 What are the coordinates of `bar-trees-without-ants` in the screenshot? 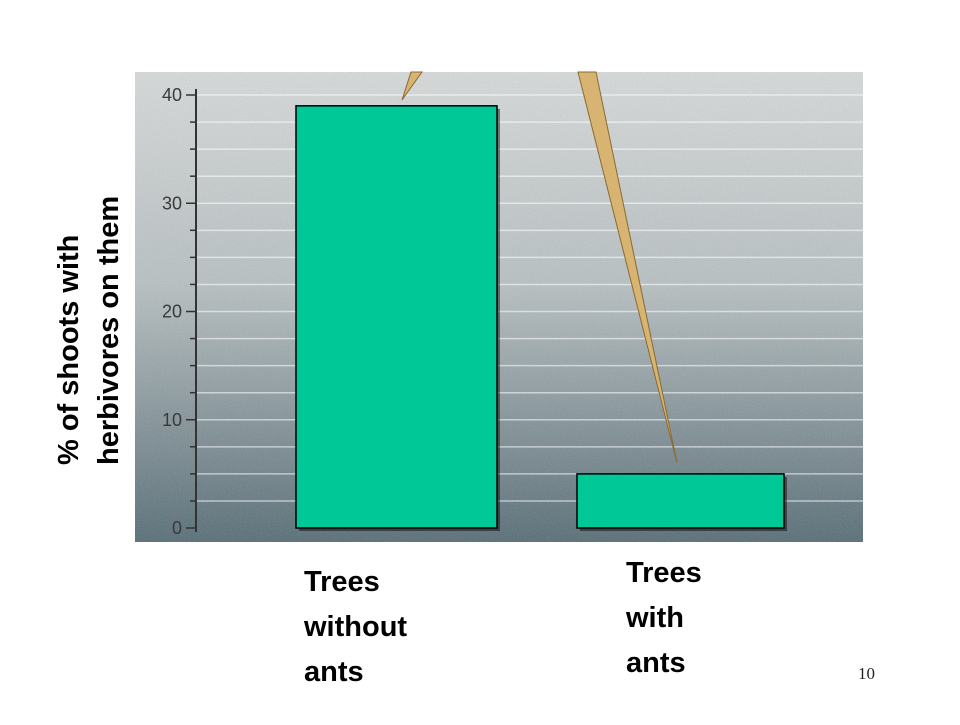 It's located at (396, 317).